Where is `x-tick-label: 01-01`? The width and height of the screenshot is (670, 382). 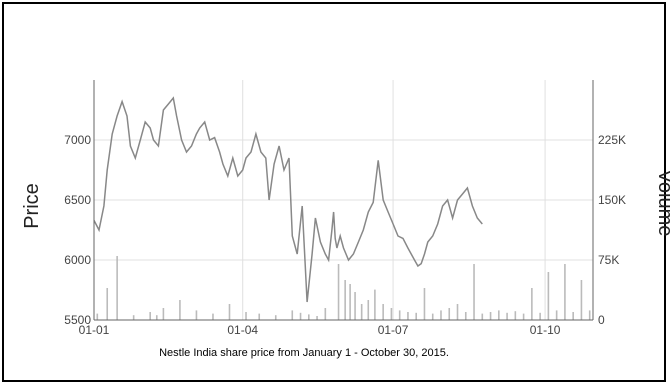
x-tick-label: 01-01 is located at coordinates (94, 330).